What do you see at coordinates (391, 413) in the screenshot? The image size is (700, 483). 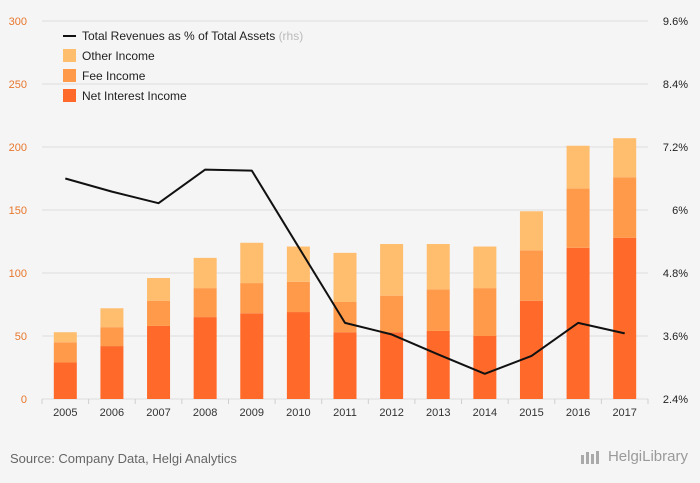 I see `x-tick-label: 2012` at bounding box center [391, 413].